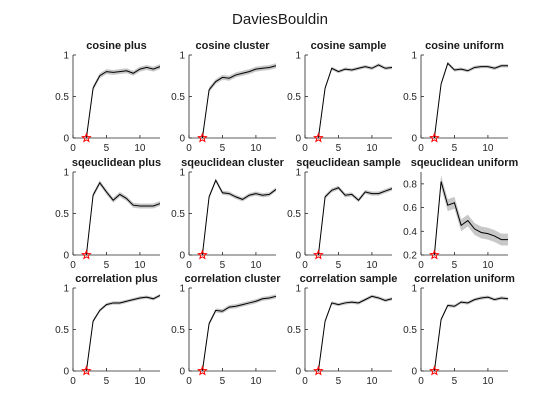 The image size is (560, 420). Describe the element at coordinates (410, 184) in the screenshot. I see `y-tick-label: 0.8` at that location.